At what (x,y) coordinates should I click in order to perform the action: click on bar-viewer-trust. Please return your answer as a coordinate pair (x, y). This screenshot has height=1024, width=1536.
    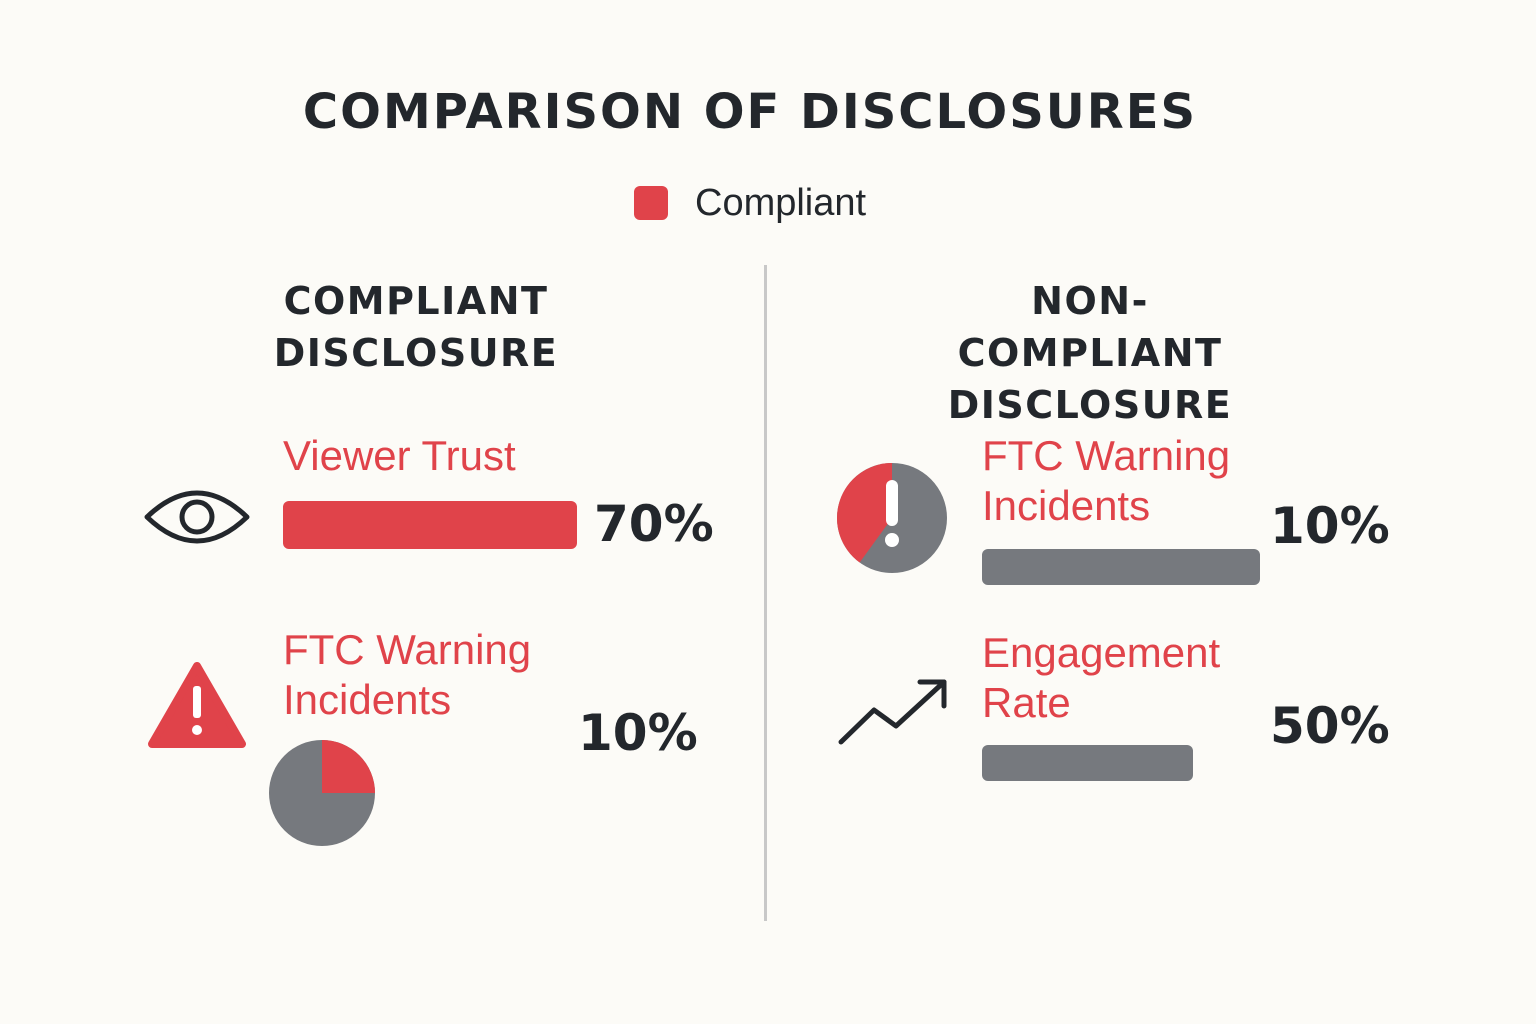
    Looking at the image, I should click on (430, 525).